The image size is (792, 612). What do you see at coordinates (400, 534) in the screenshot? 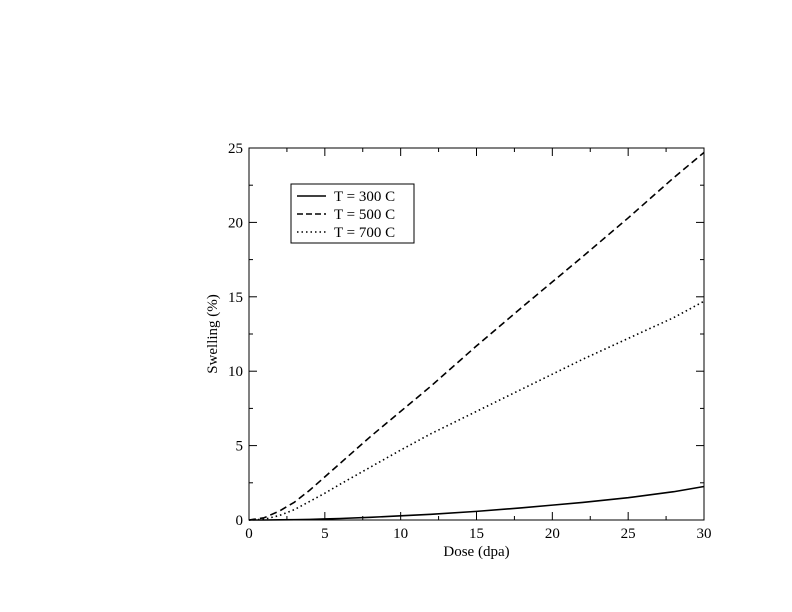
I see `x-tick-label: 10` at bounding box center [400, 534].